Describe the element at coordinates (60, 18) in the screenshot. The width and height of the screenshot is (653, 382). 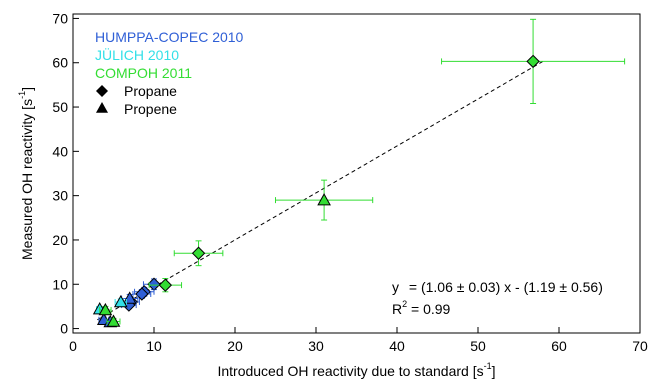
I see `y-tick-label: 70` at that location.